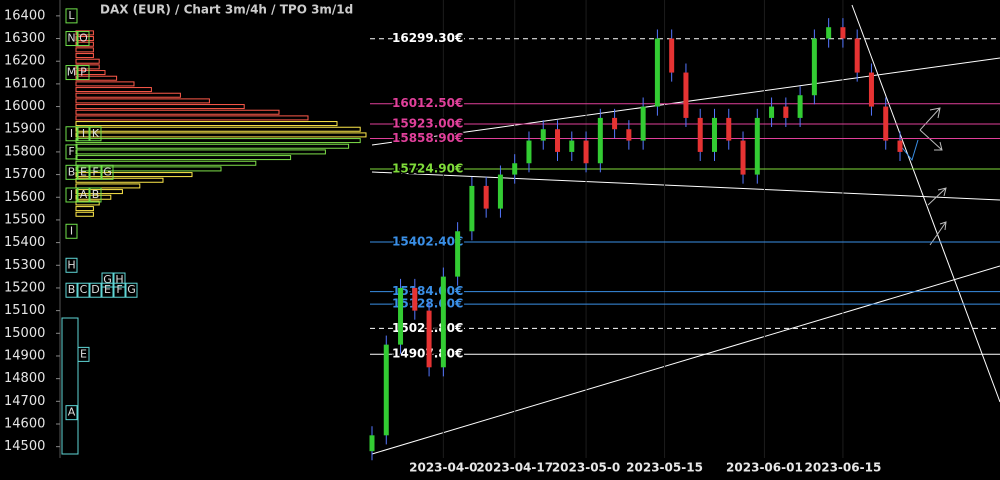 The width and height of the screenshot is (1000, 480). I want to click on y-tick-label: 16200, so click(24, 61).